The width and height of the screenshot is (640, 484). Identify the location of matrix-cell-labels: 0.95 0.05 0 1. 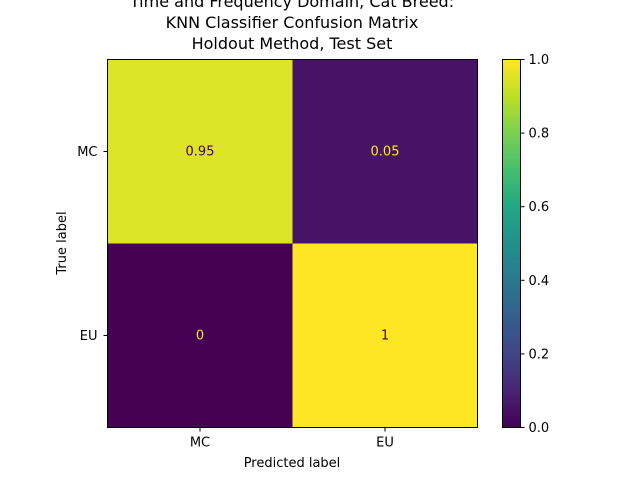
(293, 244).